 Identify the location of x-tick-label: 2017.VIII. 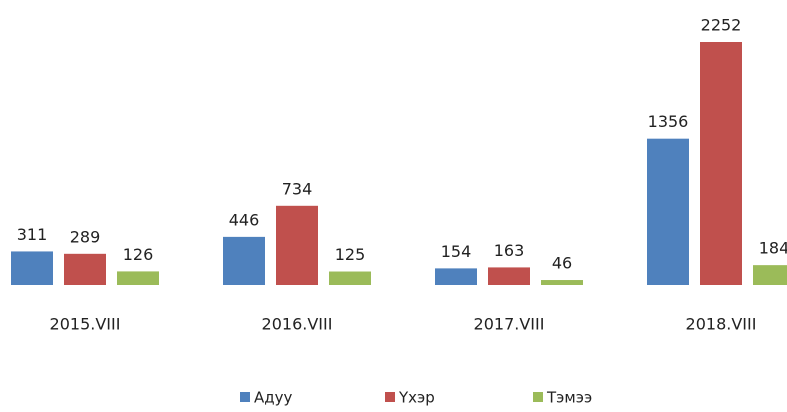
(509, 324).